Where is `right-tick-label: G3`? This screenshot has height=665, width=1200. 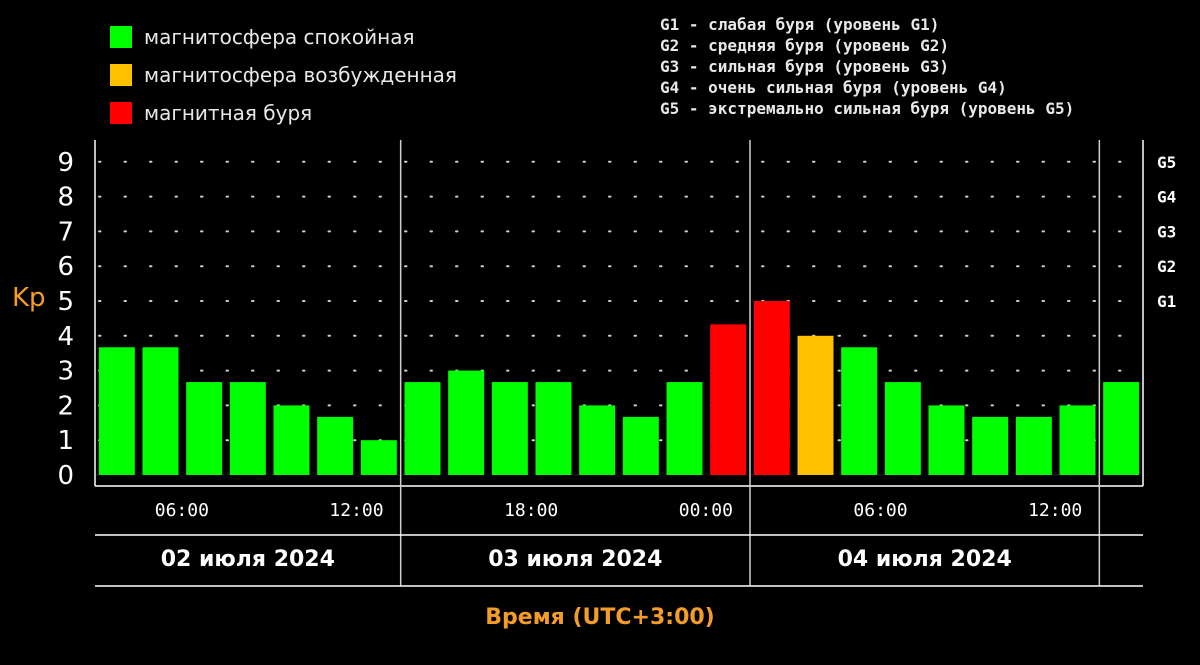
right-tick-label: G3 is located at coordinates (1166, 231).